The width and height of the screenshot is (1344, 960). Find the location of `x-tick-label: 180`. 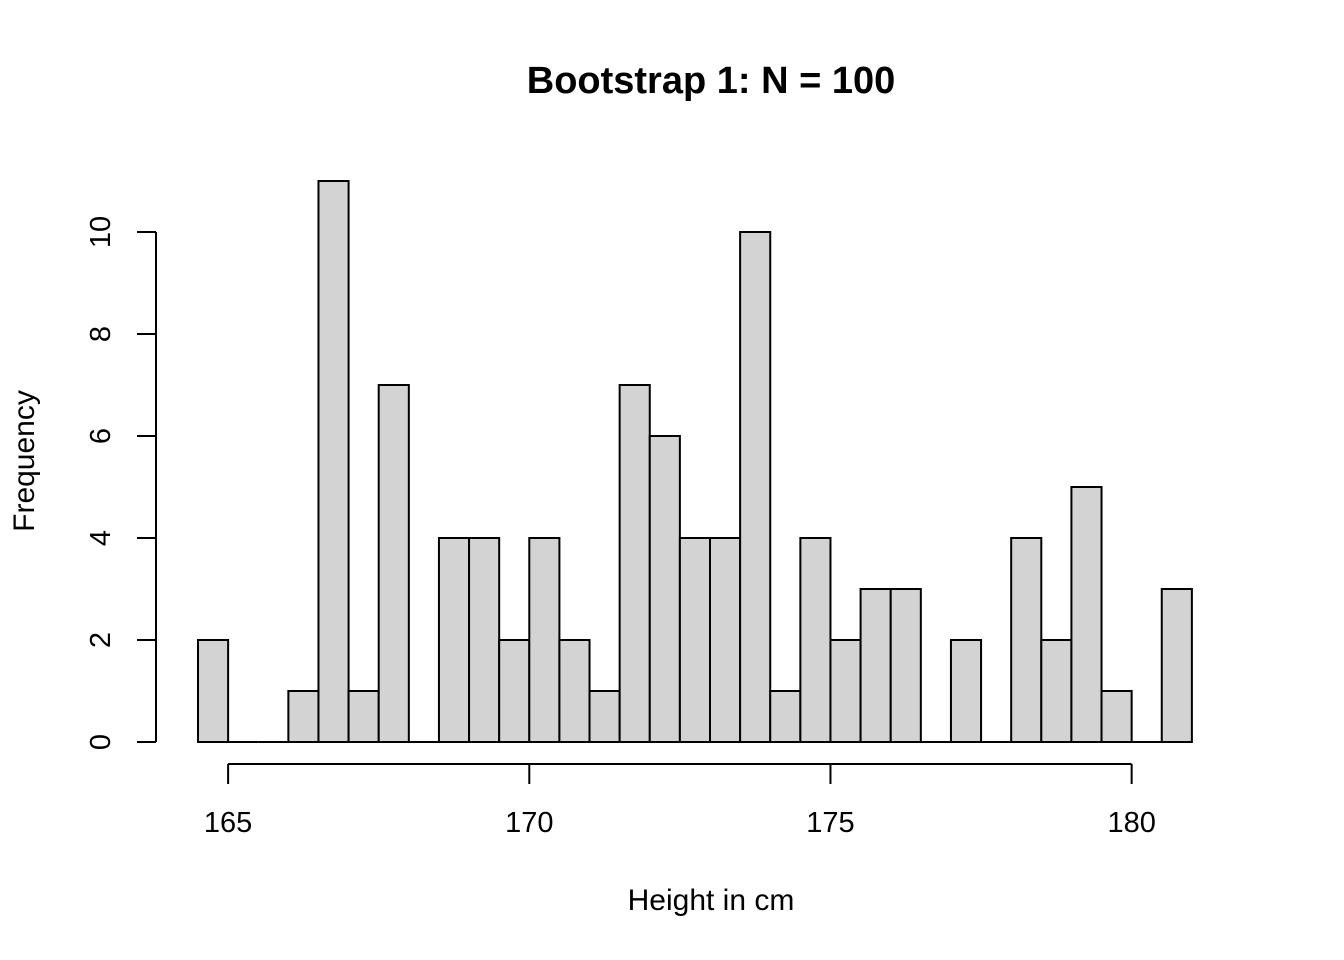

x-tick-label: 180 is located at coordinates (1131, 823).